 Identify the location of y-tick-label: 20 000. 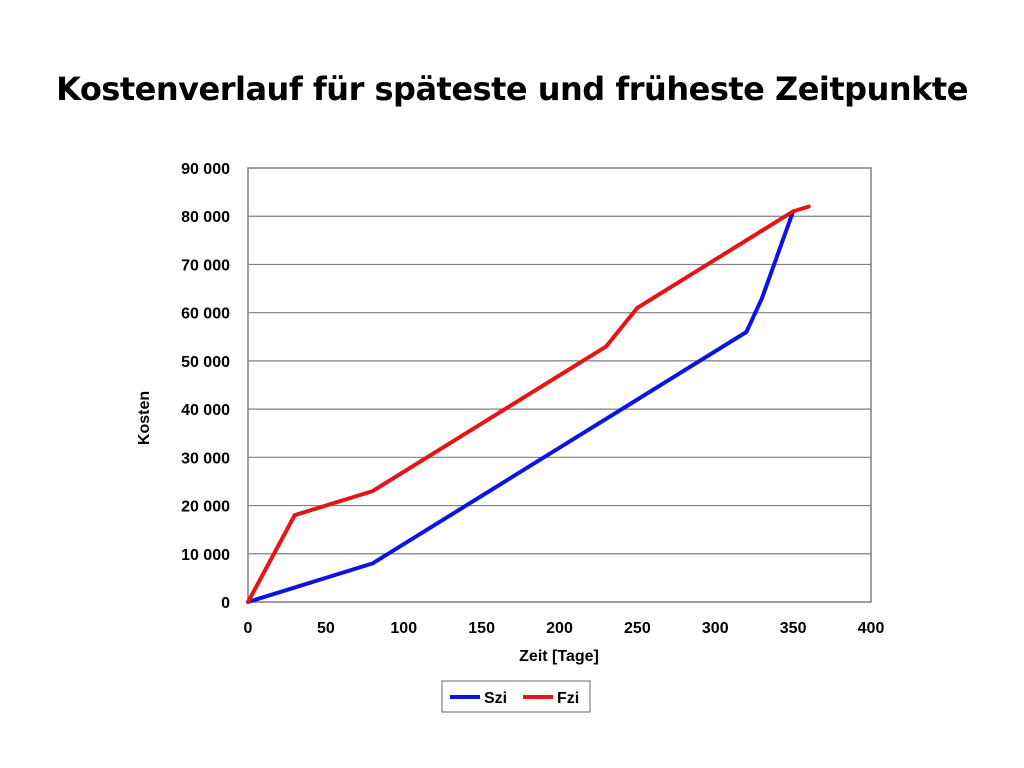
(205, 507).